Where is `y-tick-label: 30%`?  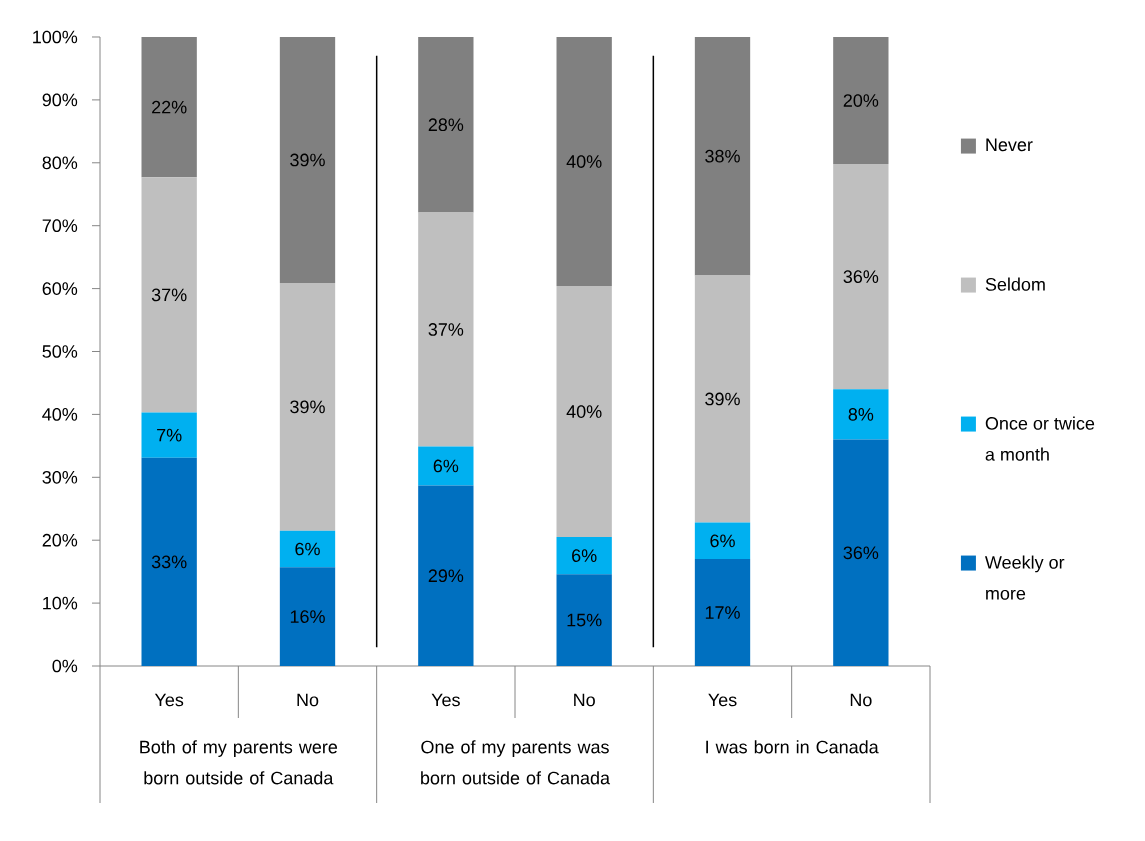
y-tick-label: 30% is located at coordinates (60, 477).